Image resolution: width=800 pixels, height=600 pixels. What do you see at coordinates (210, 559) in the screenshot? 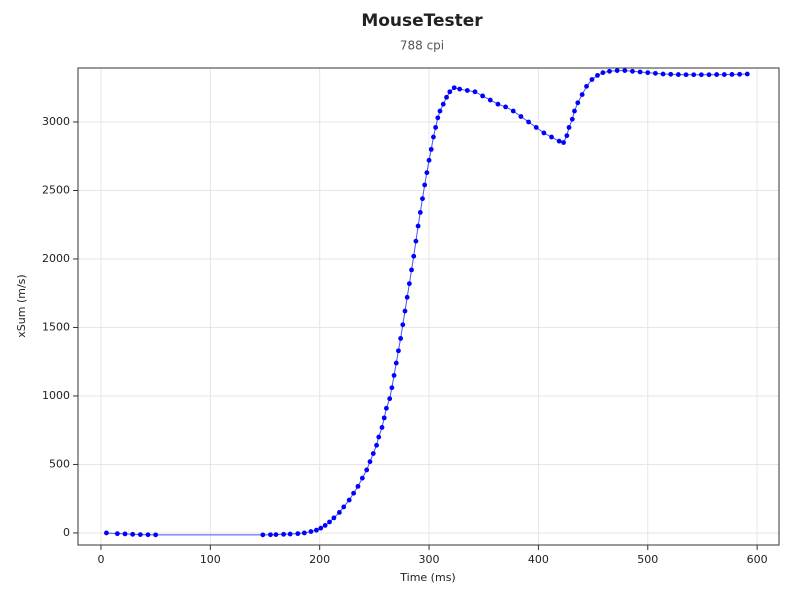
I see `x-tick-label: 100` at bounding box center [210, 559].